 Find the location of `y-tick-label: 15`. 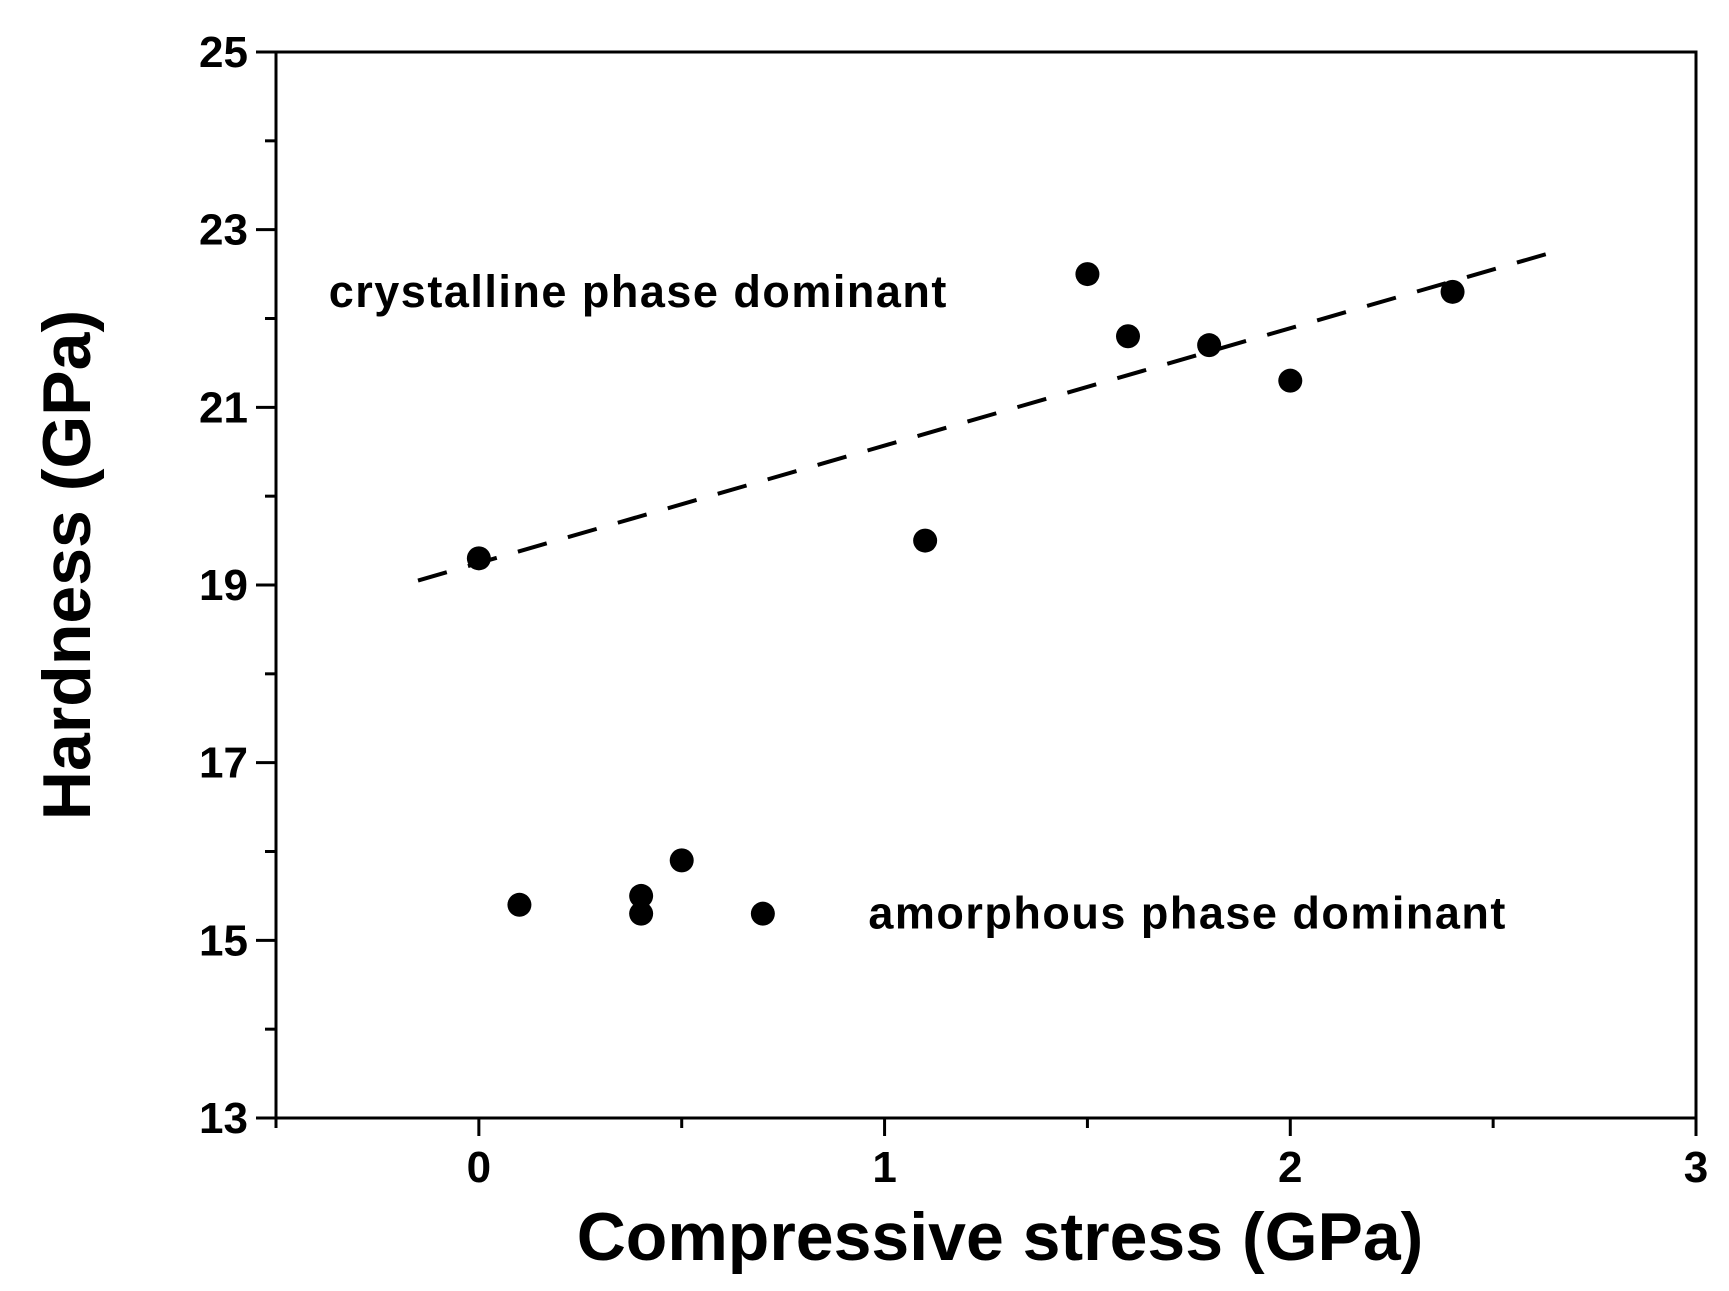

y-tick-label: 15 is located at coordinates (223, 940).